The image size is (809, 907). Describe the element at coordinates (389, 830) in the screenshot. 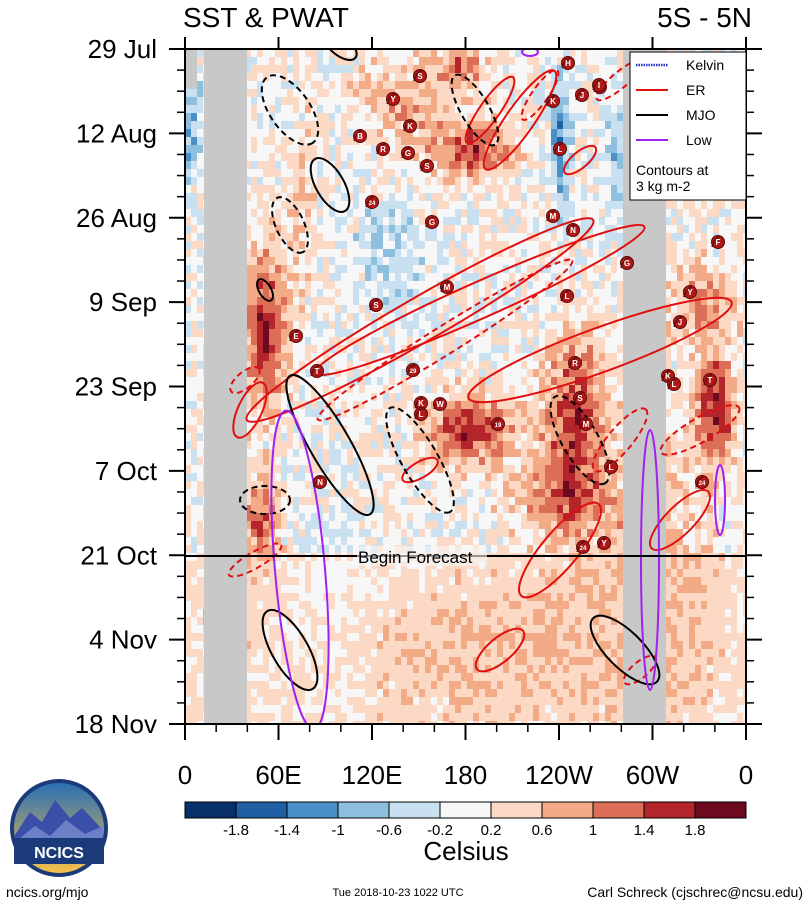

I see `colorbar-tick-label: -0.6` at that location.